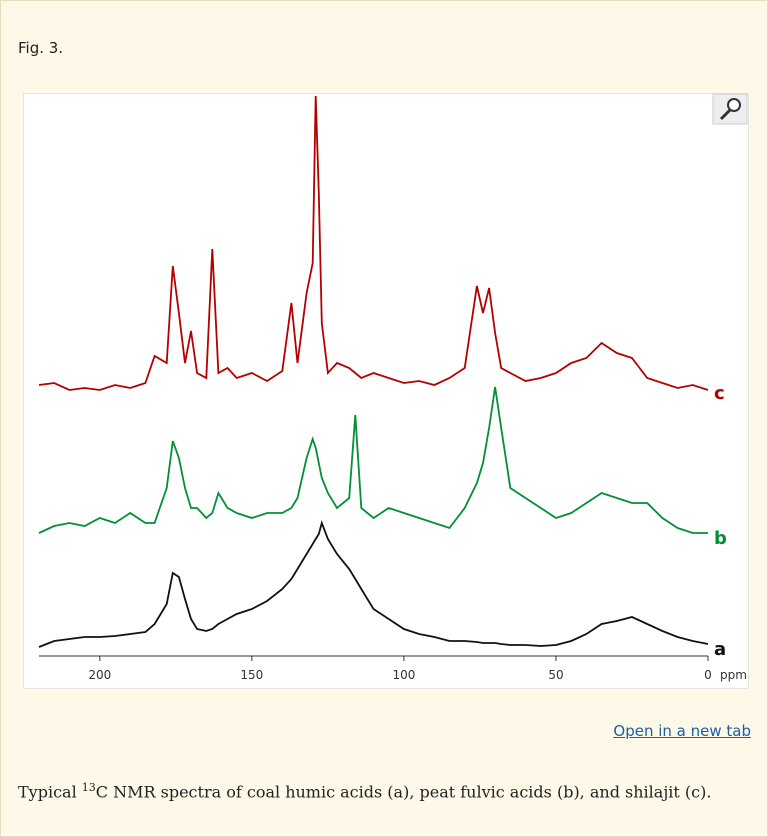 Image resolution: width=768 pixels, height=837 pixels. Describe the element at coordinates (373, 584) in the screenshot. I see `spectrum-line` at that location.